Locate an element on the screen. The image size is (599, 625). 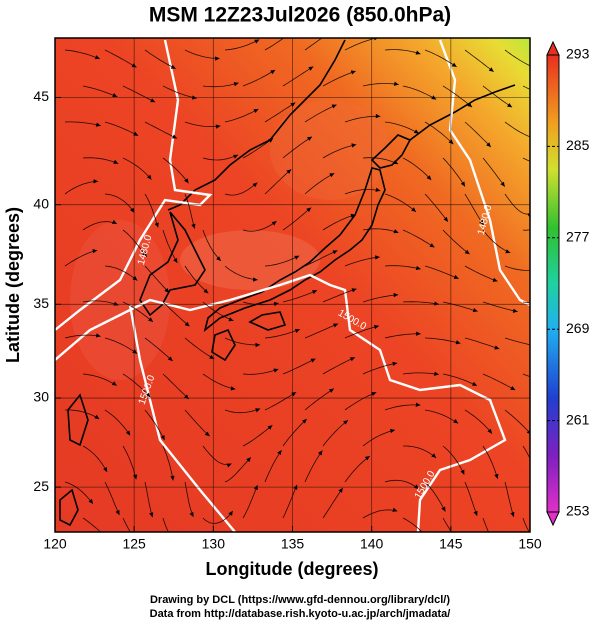
x-tick-label: 130 is located at coordinates (214, 544).